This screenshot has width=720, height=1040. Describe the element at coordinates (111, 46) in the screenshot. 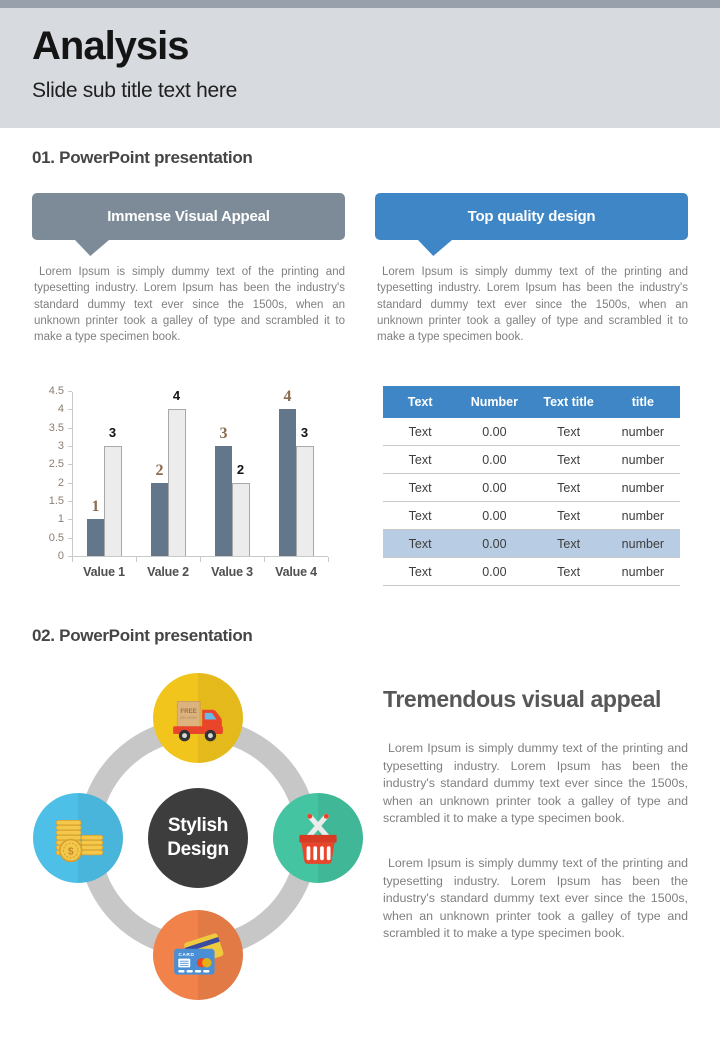

I see `page-title: Analysis` at that location.